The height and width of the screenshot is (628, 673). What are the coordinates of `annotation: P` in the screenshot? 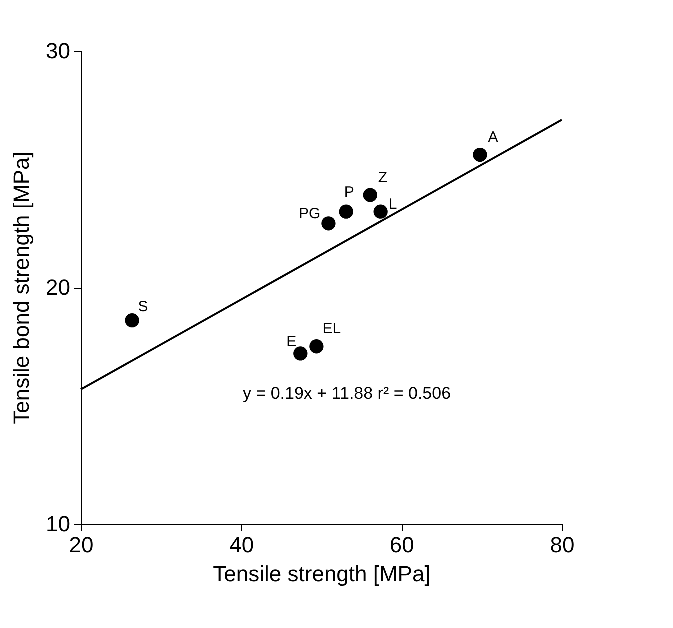 It's located at (349, 192).